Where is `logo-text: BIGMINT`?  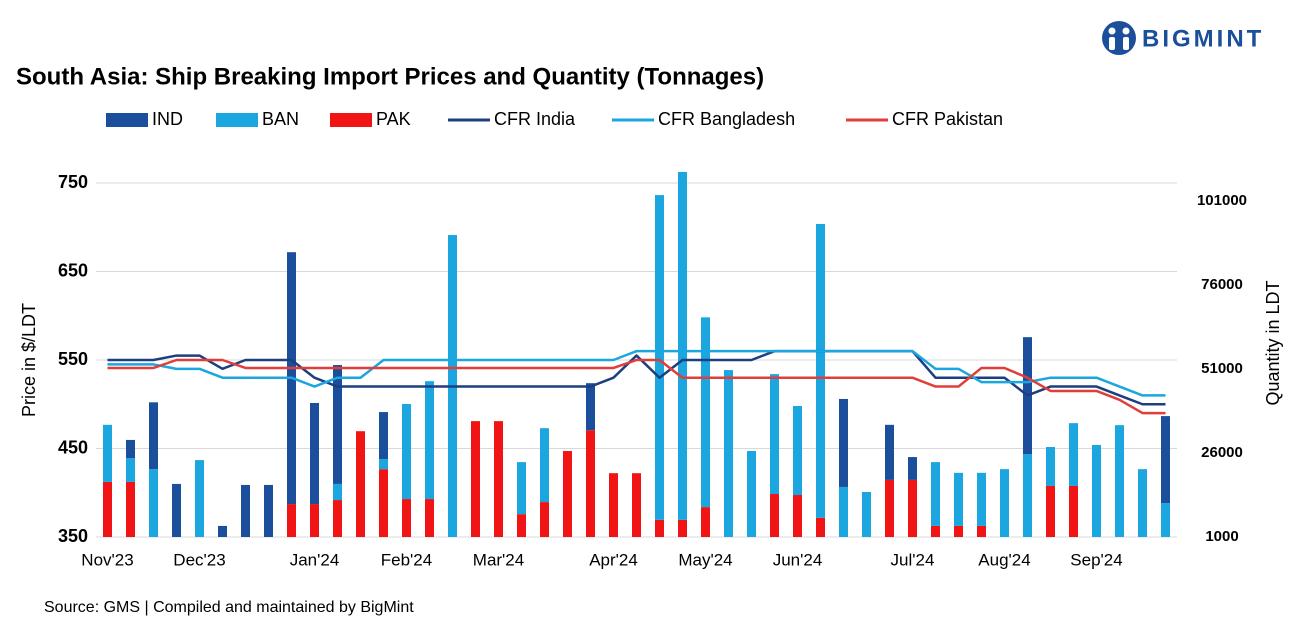 logo-text: BIGMINT is located at coordinates (1203, 38).